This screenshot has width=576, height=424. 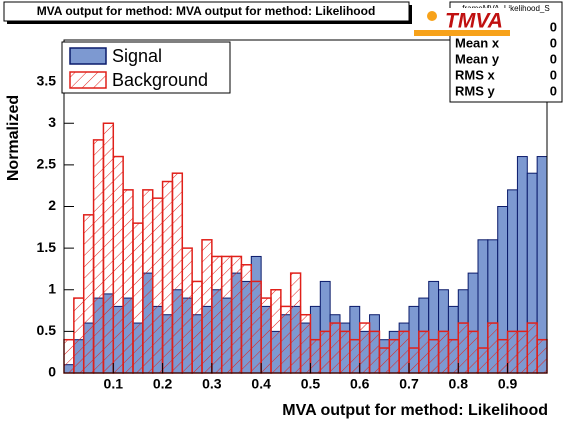 I want to click on legend-label: Background, so click(x=160, y=80).